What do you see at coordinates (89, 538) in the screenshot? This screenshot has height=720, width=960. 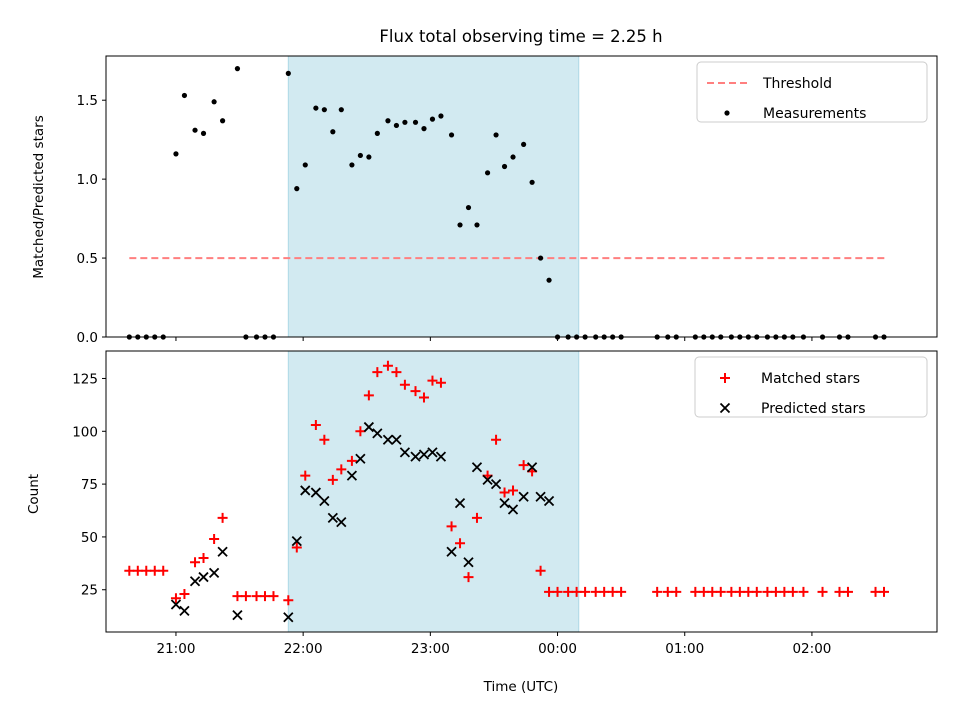 I see `count-panel-y-tick-label: 50` at bounding box center [89, 538].